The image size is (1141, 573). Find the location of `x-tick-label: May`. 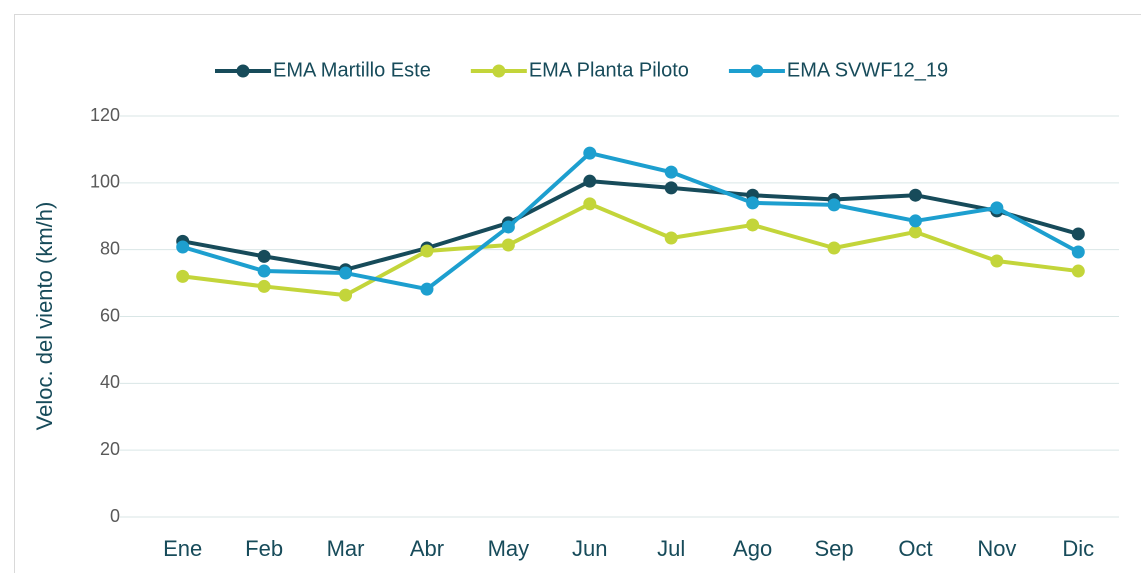

x-tick-label: May is located at coordinates (509, 548).